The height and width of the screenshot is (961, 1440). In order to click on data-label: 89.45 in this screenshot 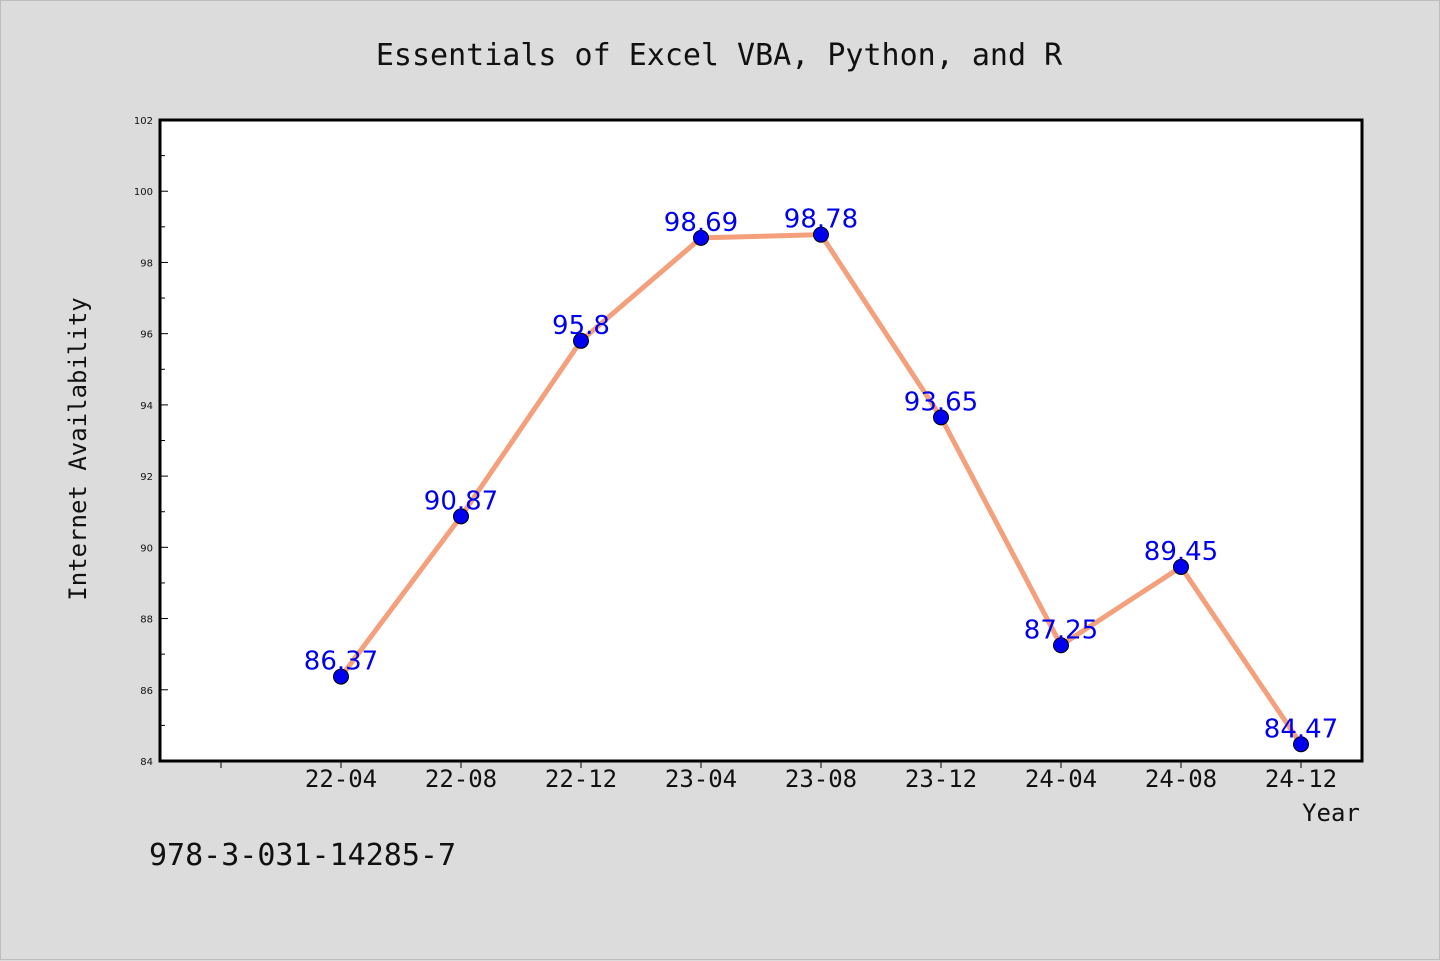, I will do `click(1181, 552)`.